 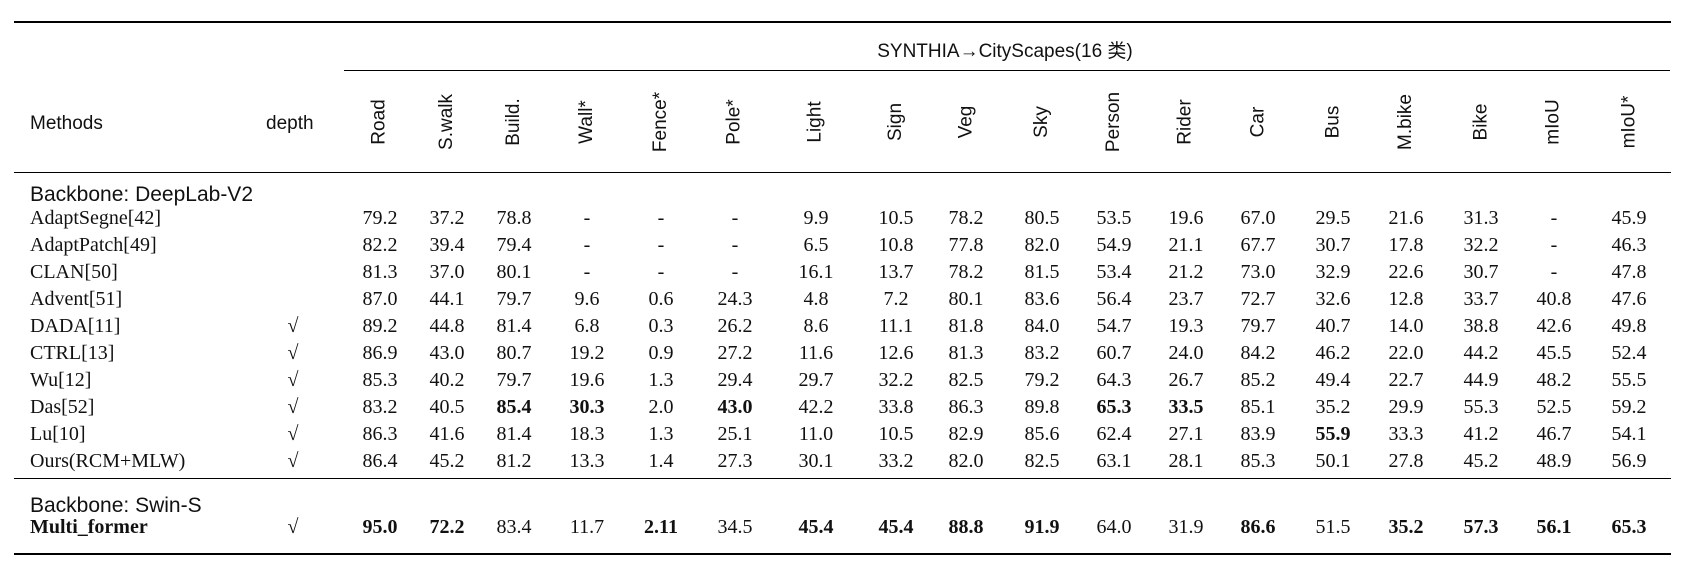 I want to click on value-cell: 50.1, so click(x=1333, y=461).